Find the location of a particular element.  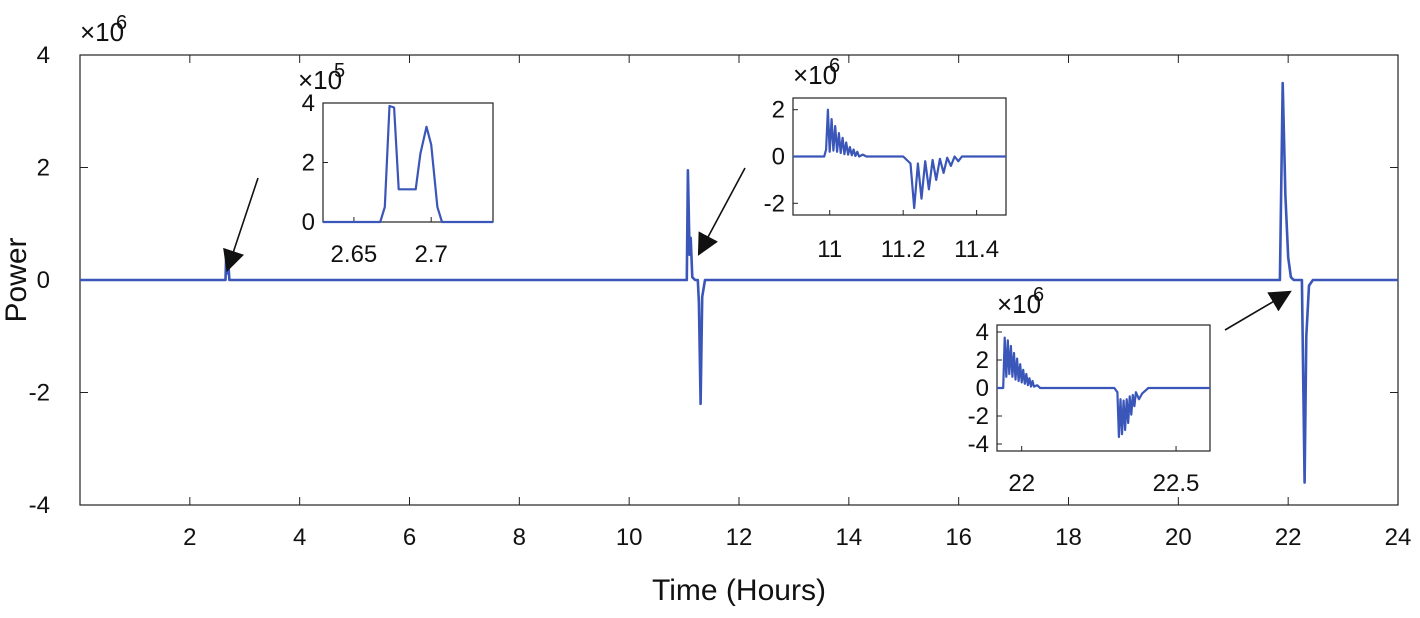

x-tick-label: 11.2 is located at coordinates (903, 249).